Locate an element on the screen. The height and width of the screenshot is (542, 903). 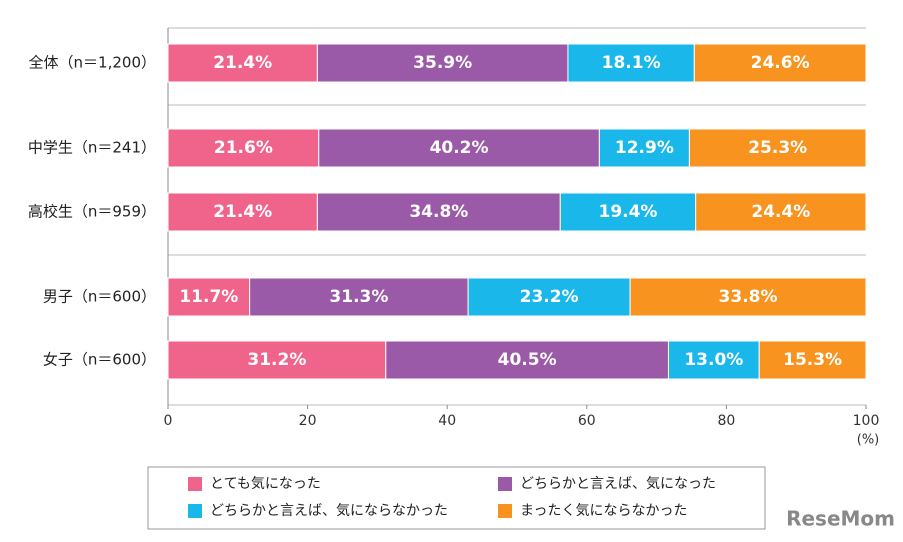
value-label: 34.8% is located at coordinates (438, 212).